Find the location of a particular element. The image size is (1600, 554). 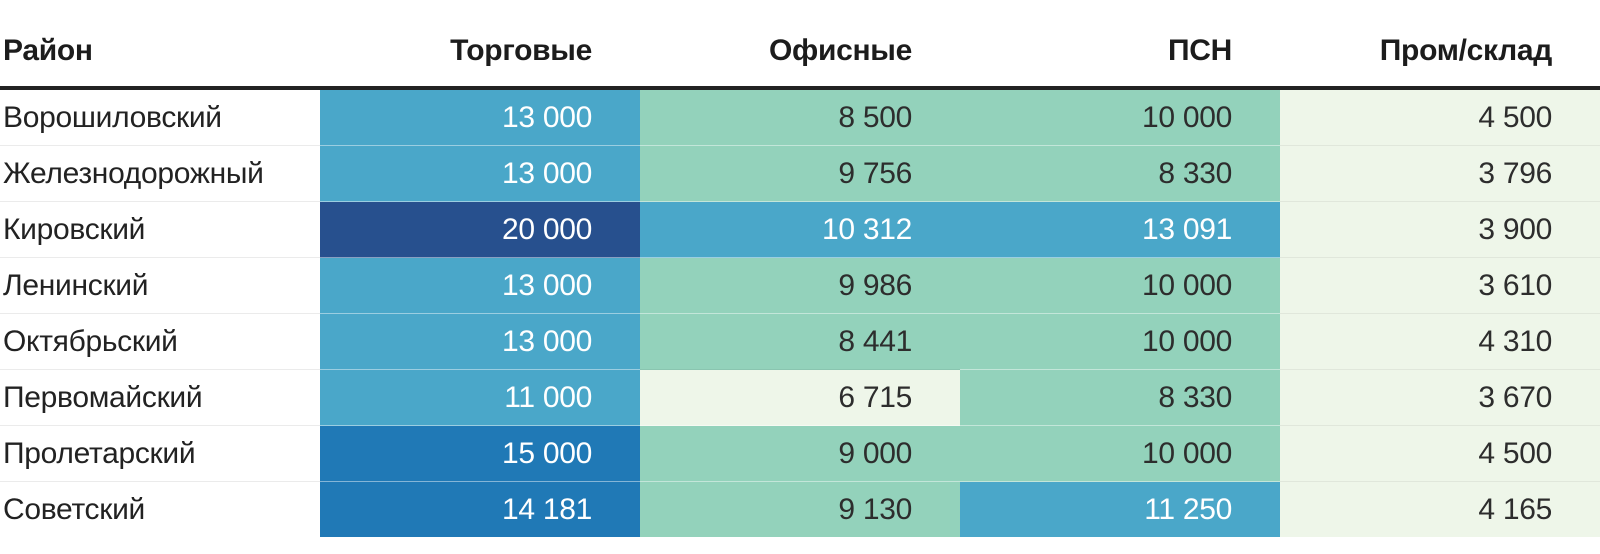

value-cell: 8 500 is located at coordinates (800, 117).